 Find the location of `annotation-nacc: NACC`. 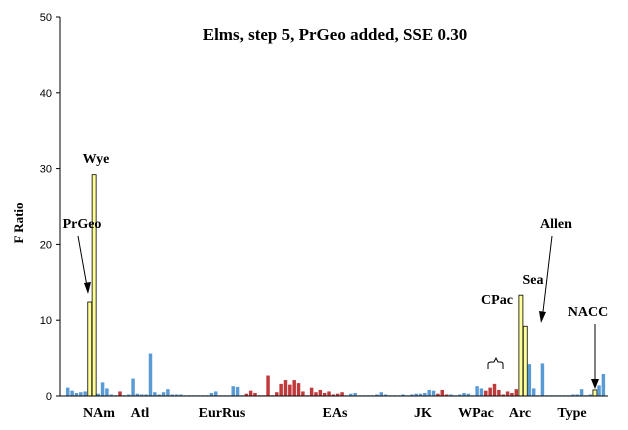

annotation-nacc: NACC is located at coordinates (588, 312).